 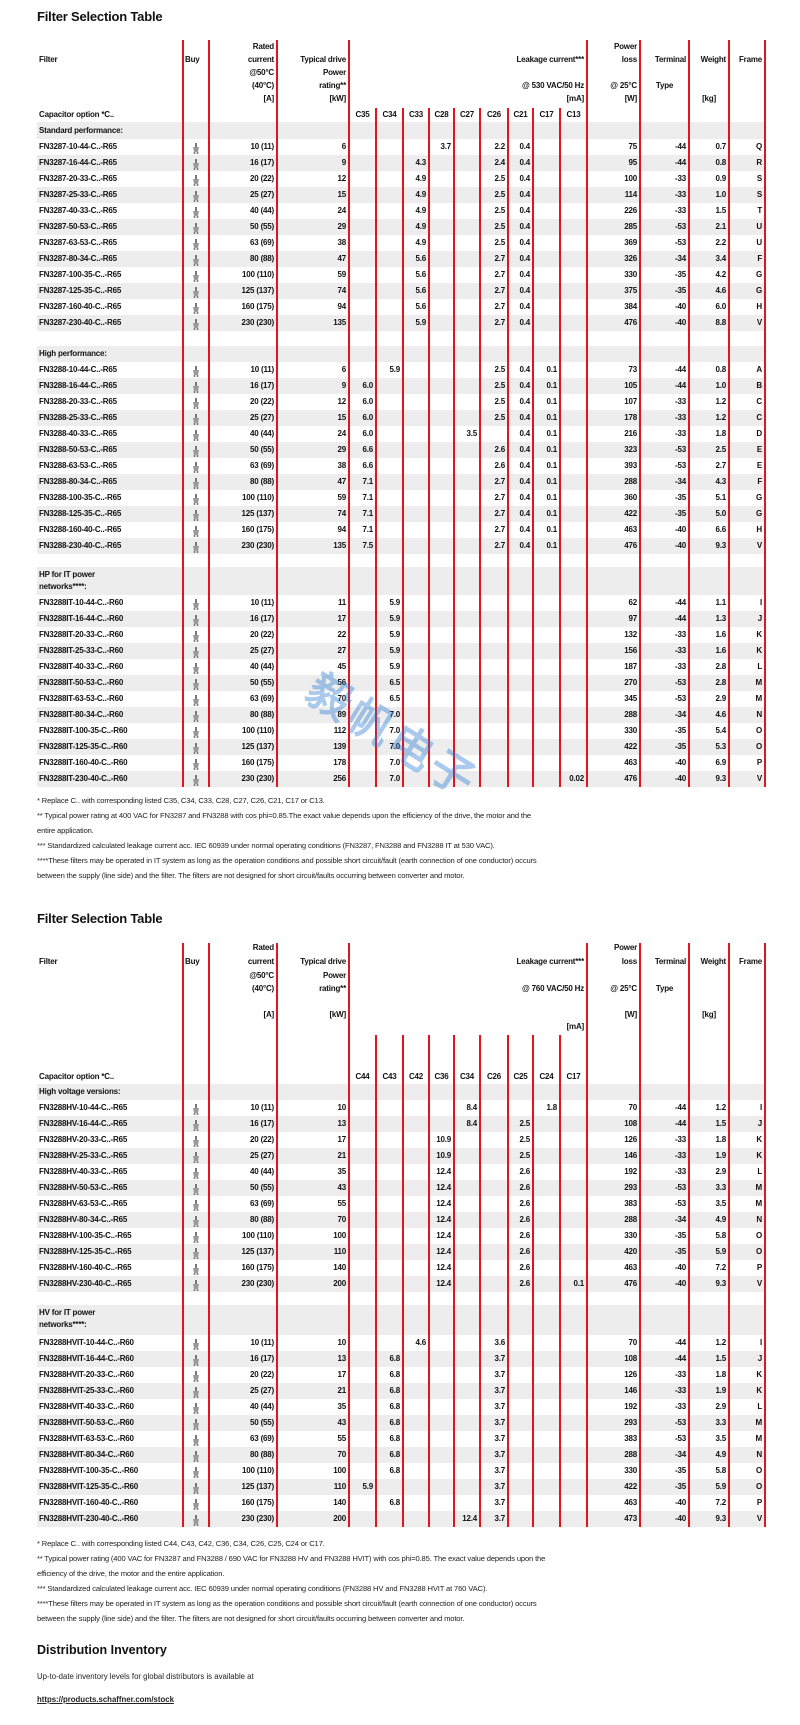 What do you see at coordinates (340, 730) in the screenshot?
I see `power-rating: 112` at bounding box center [340, 730].